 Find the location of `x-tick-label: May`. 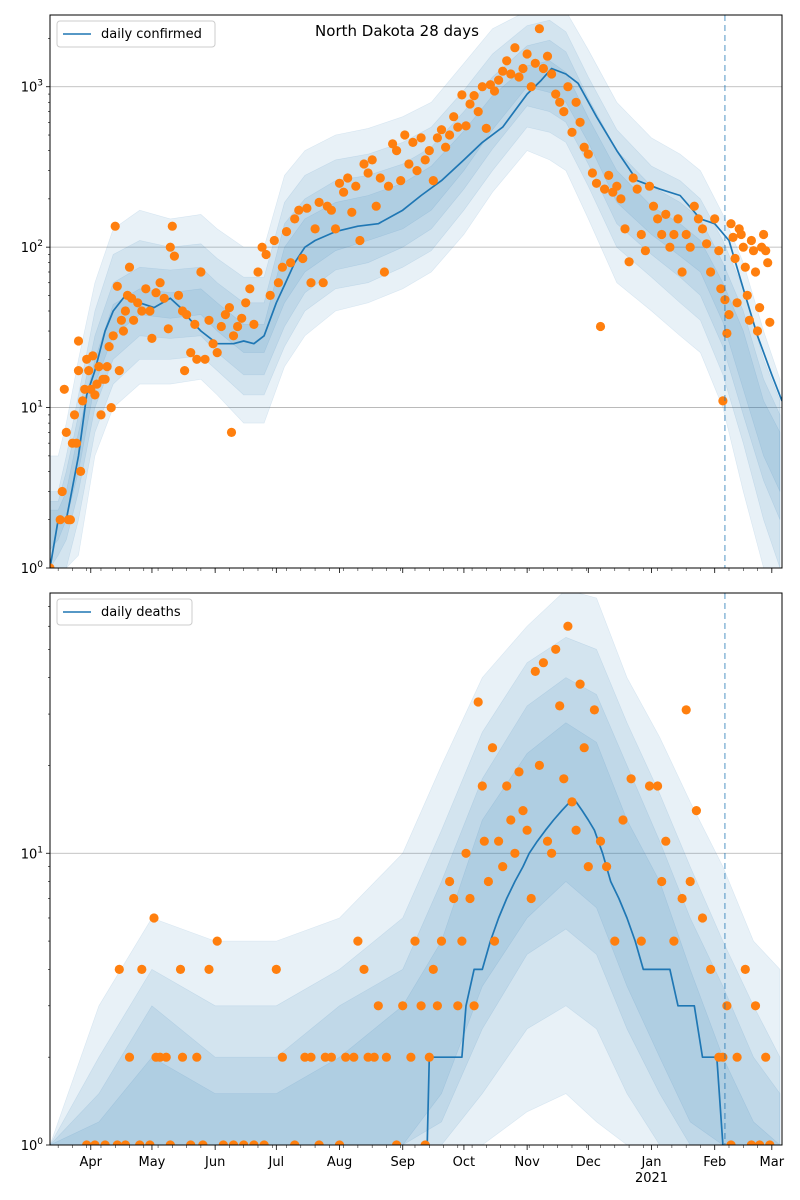

x-tick-label: May is located at coordinates (152, 1162).